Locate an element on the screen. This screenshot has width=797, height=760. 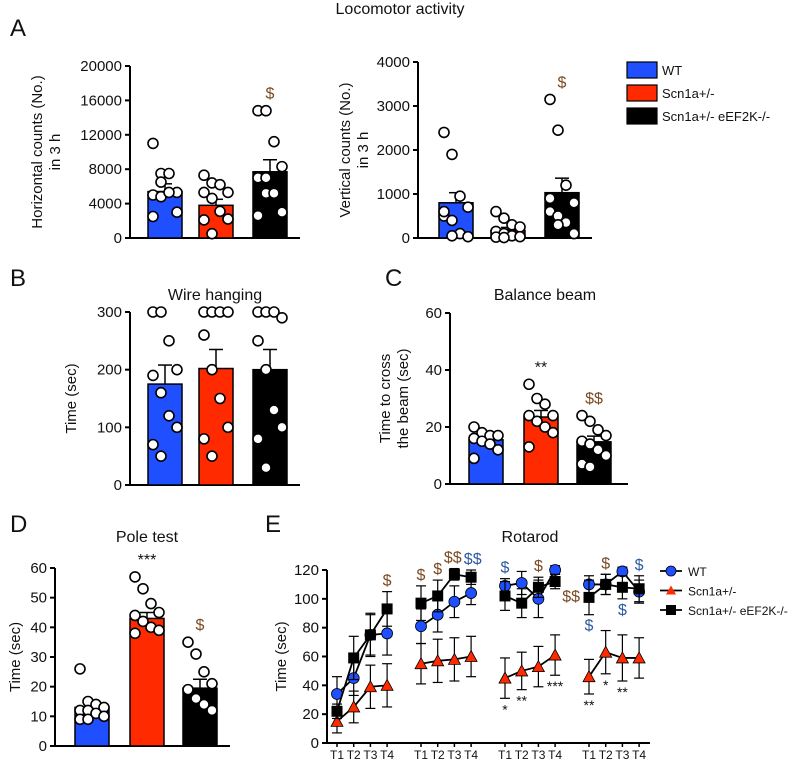
panel-B: Wire hanging B 0 100 200 300 Time (sec) is located at coordinates (155, 379).